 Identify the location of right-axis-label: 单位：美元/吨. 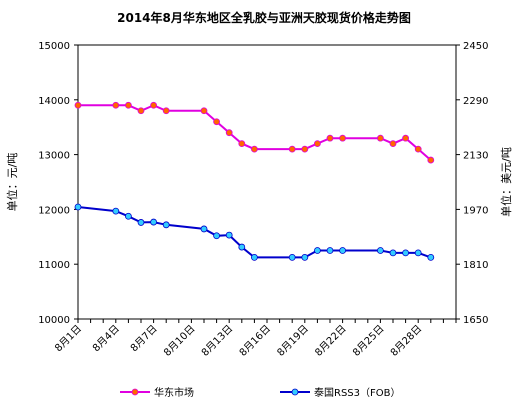
(506, 182).